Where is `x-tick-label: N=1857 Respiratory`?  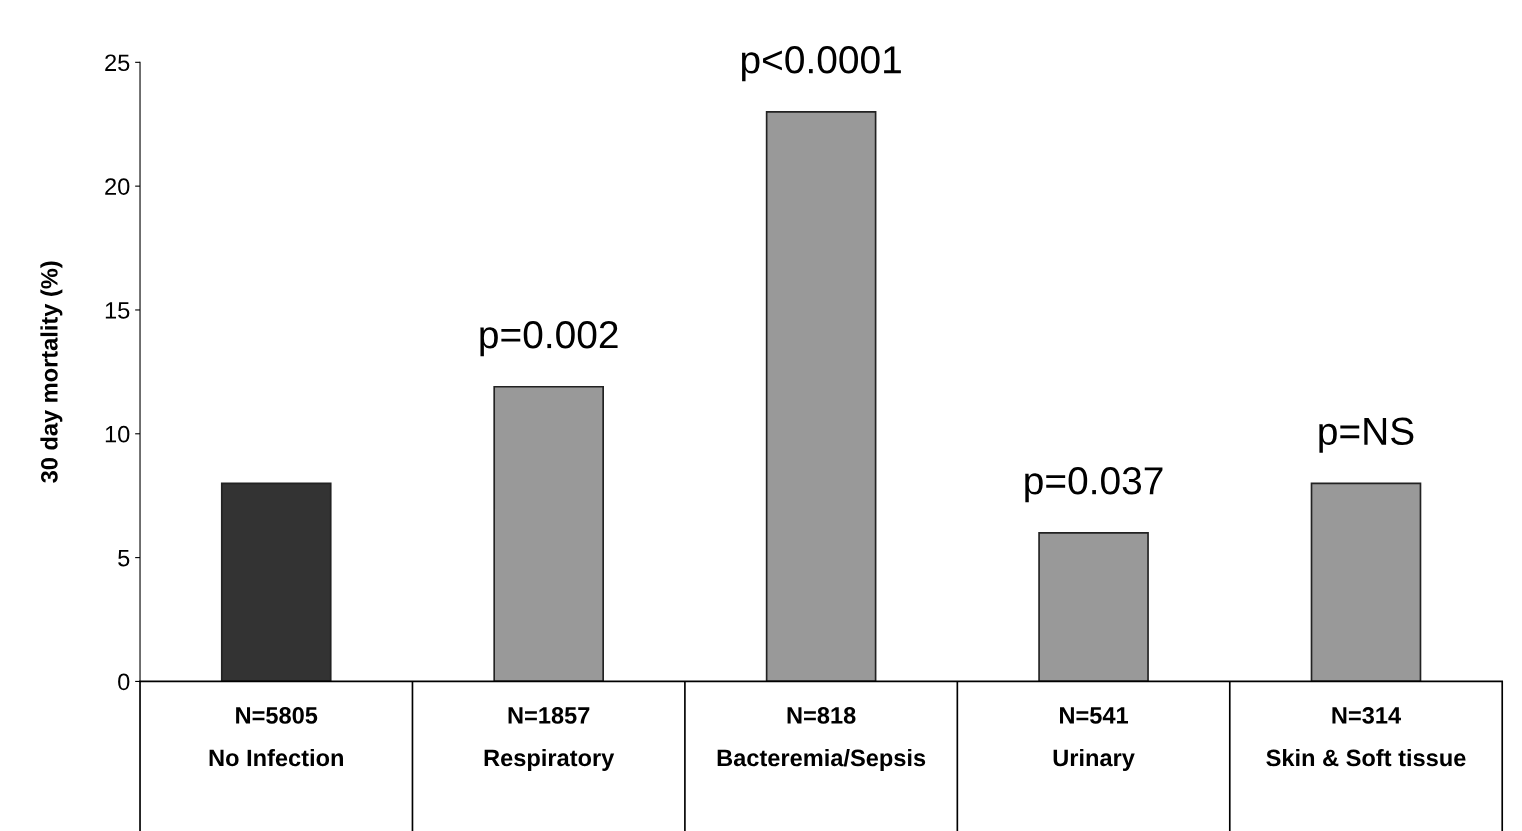
x-tick-label: N=1857 Respiratory is located at coordinates (549, 739).